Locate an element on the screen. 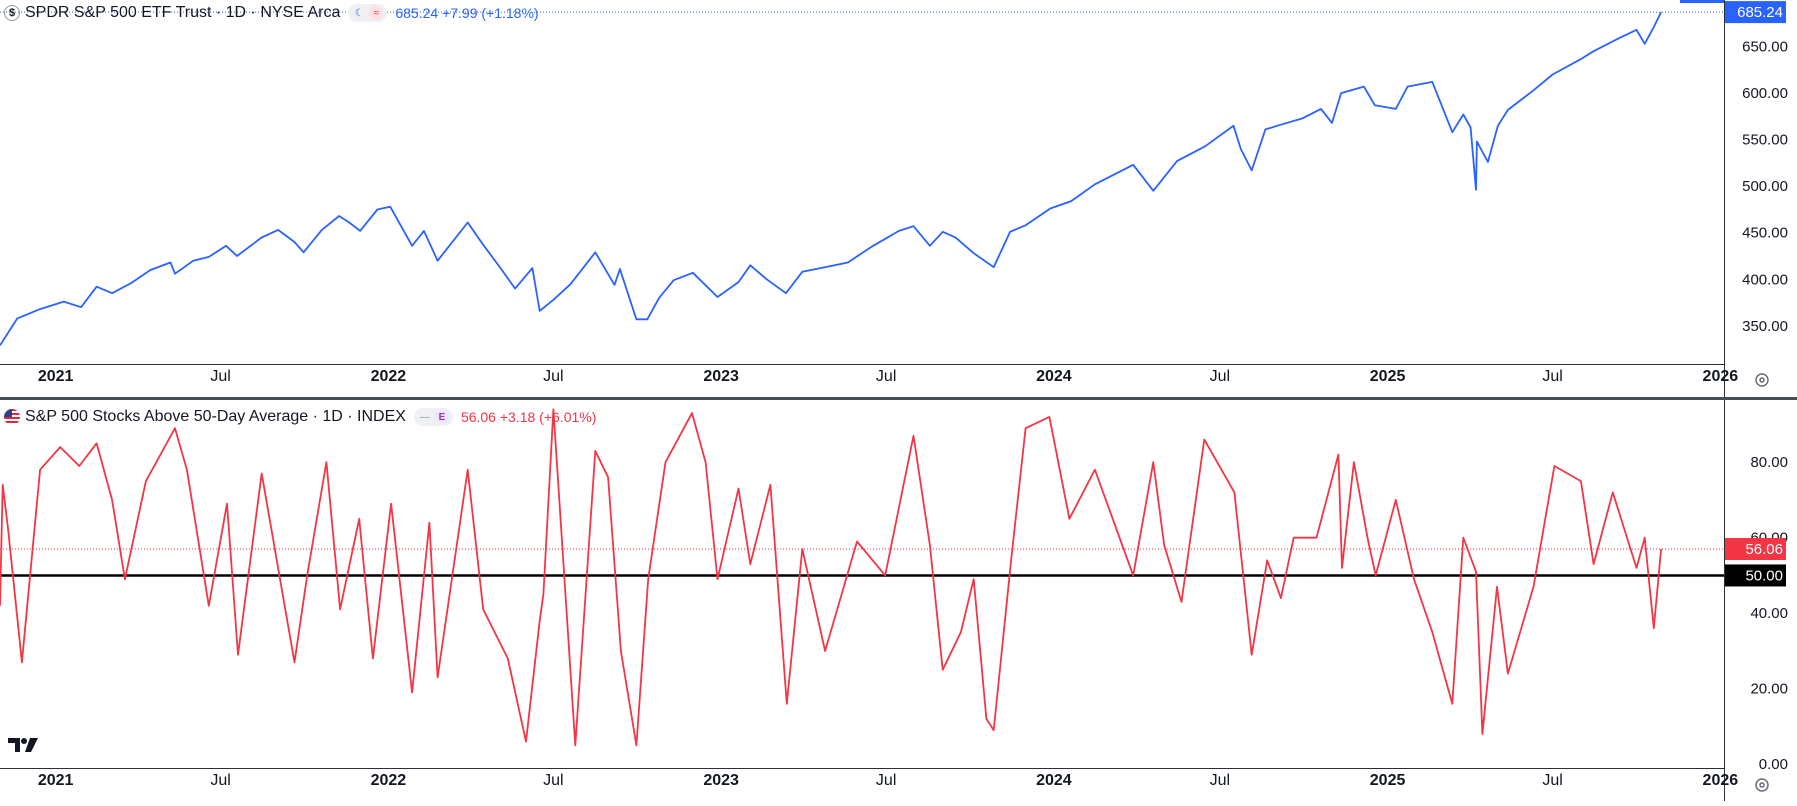  price-y-tick-label: 650.00 is located at coordinates (1765, 47).